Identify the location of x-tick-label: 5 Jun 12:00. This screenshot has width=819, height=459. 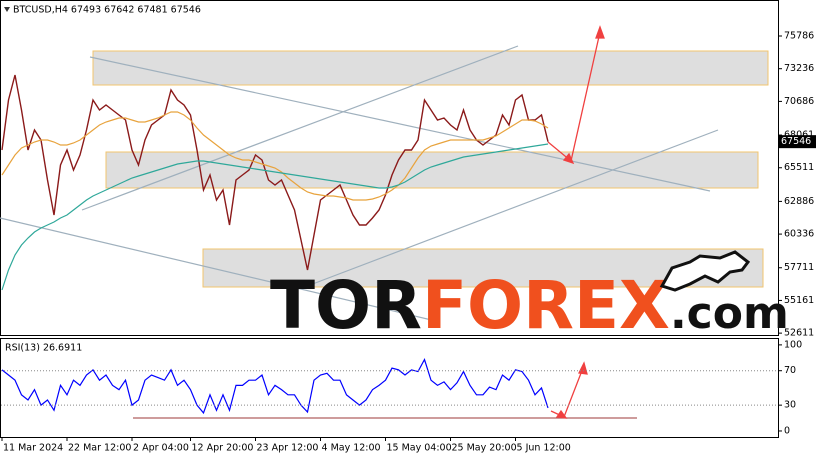
(544, 448).